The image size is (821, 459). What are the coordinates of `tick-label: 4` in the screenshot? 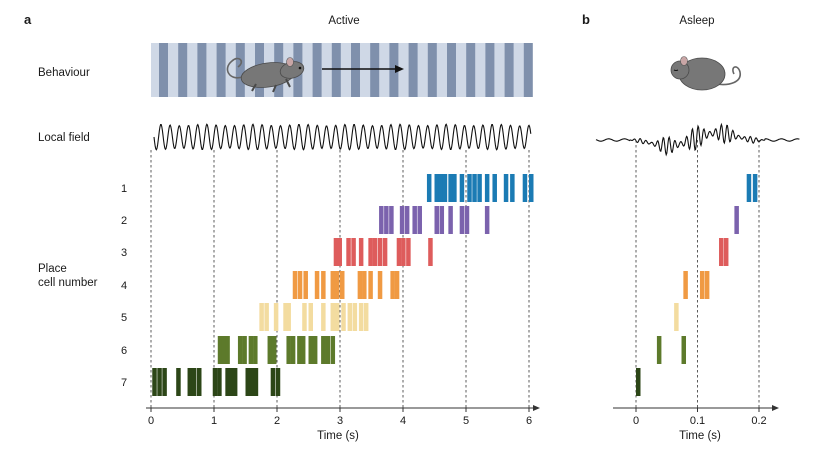 It's located at (403, 421).